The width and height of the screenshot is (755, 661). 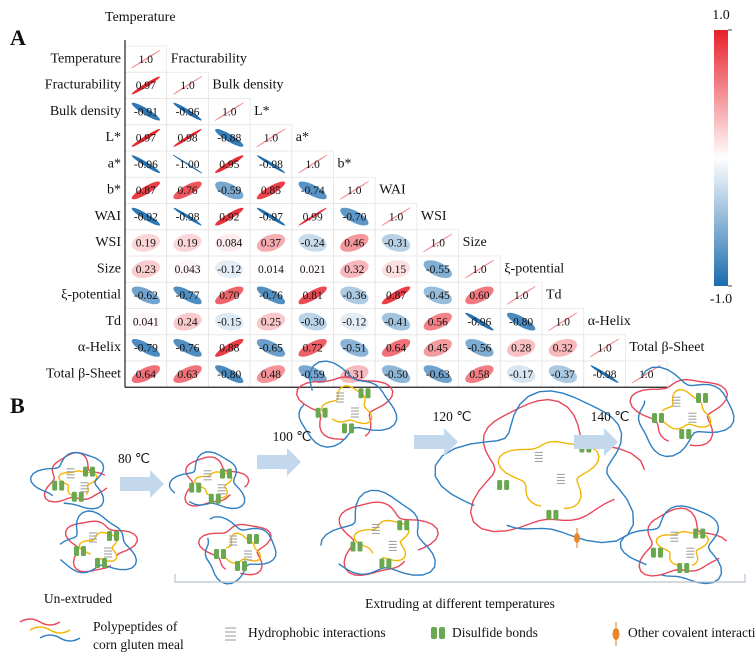 What do you see at coordinates (229, 375) in the screenshot?
I see `cell-label: -0.80` at bounding box center [229, 375].